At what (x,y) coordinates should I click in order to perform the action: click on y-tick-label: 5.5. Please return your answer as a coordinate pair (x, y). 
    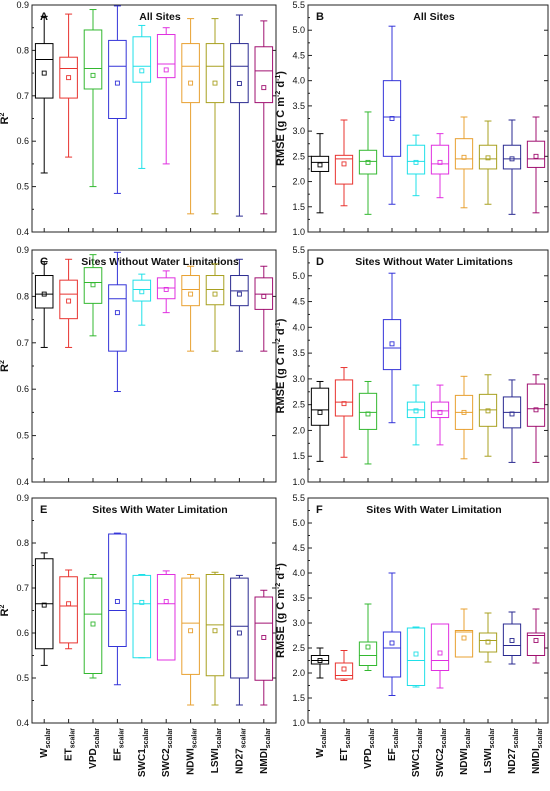
    Looking at the image, I should click on (298, 250).